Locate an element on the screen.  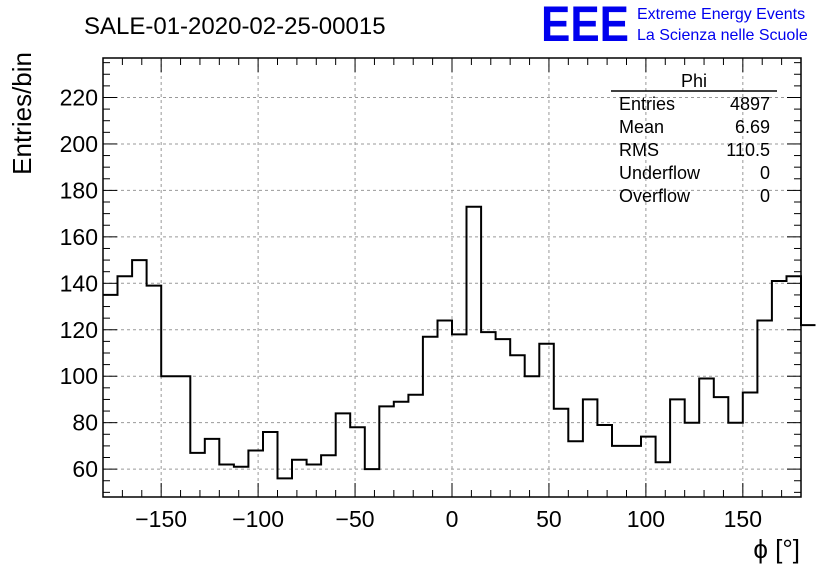
y-tick-label: 140 is located at coordinates (79, 283).